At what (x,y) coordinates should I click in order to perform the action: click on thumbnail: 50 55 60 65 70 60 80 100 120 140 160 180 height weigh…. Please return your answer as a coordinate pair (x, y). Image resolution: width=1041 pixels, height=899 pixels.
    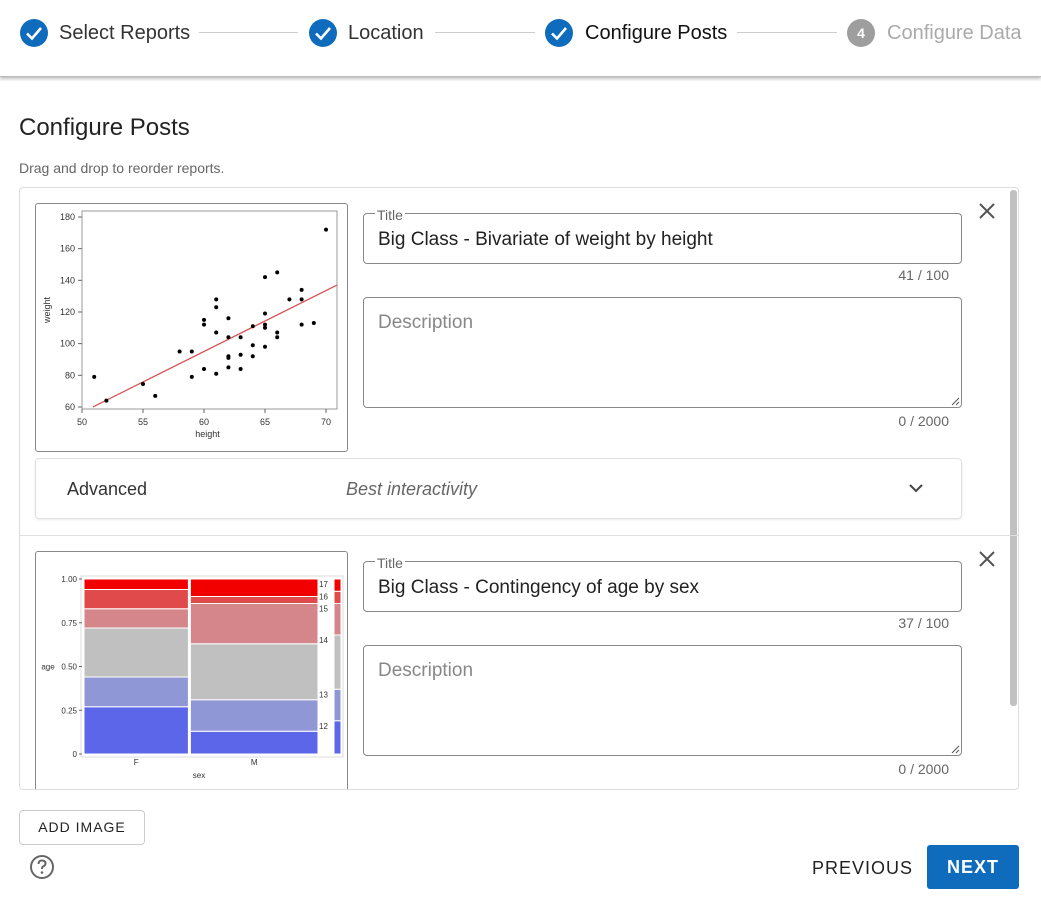
    Looking at the image, I should click on (191, 327).